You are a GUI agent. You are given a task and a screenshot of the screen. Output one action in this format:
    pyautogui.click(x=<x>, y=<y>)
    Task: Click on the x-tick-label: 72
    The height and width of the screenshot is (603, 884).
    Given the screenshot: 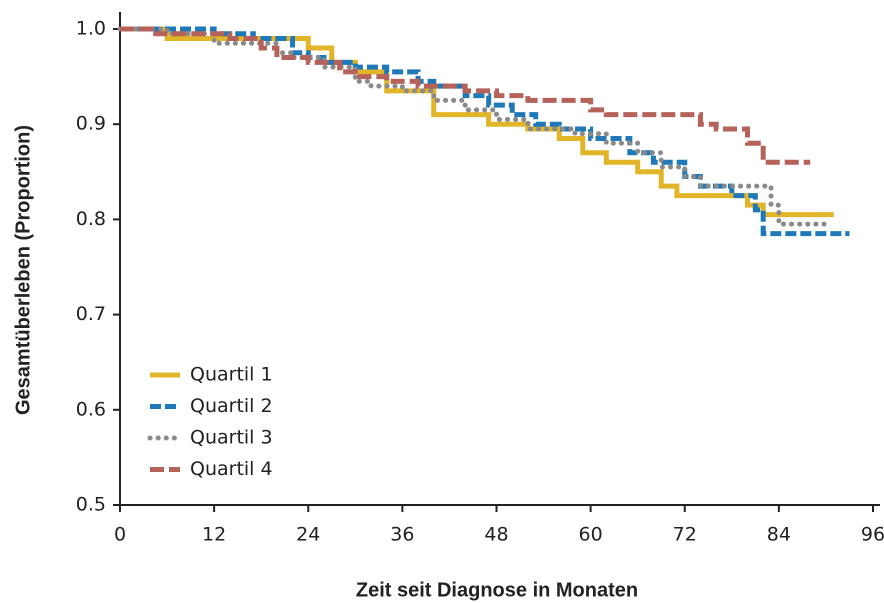 What is the action you would take?
    pyautogui.click(x=685, y=535)
    